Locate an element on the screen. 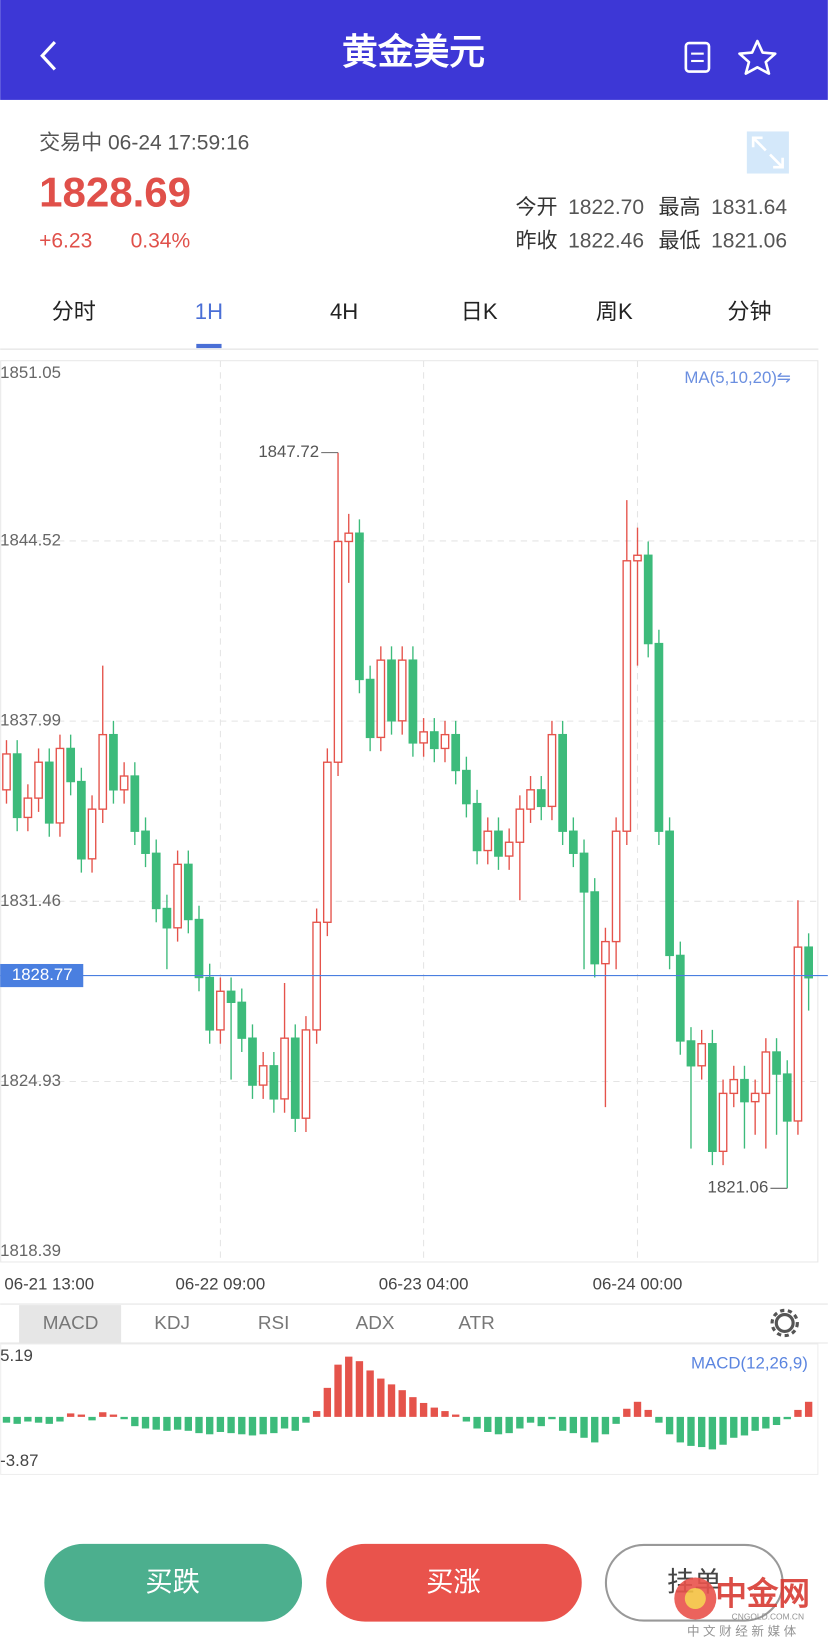 The image size is (828, 1649). timeframe-tab: 1H is located at coordinates (209, 311).